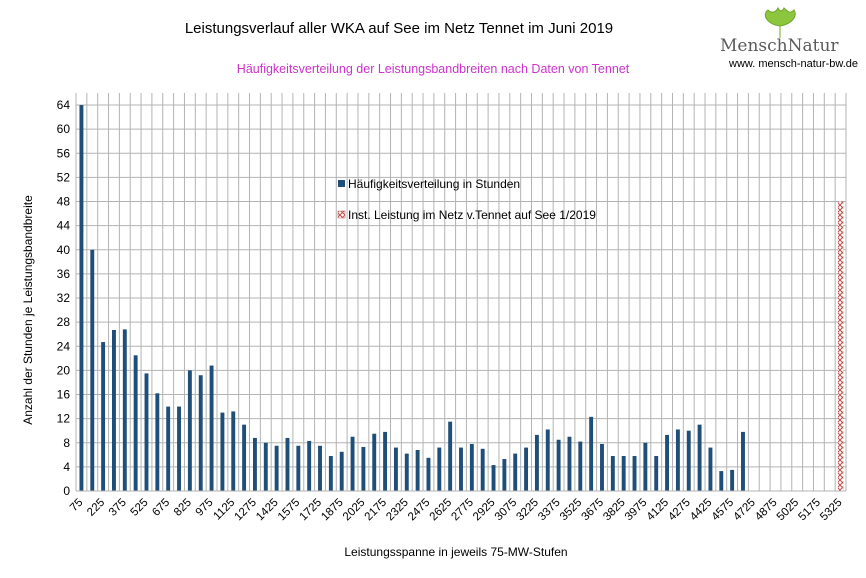 This screenshot has height=578, width=866. What do you see at coordinates (64, 298) in the screenshot?
I see `y-tick-label: 32` at bounding box center [64, 298].